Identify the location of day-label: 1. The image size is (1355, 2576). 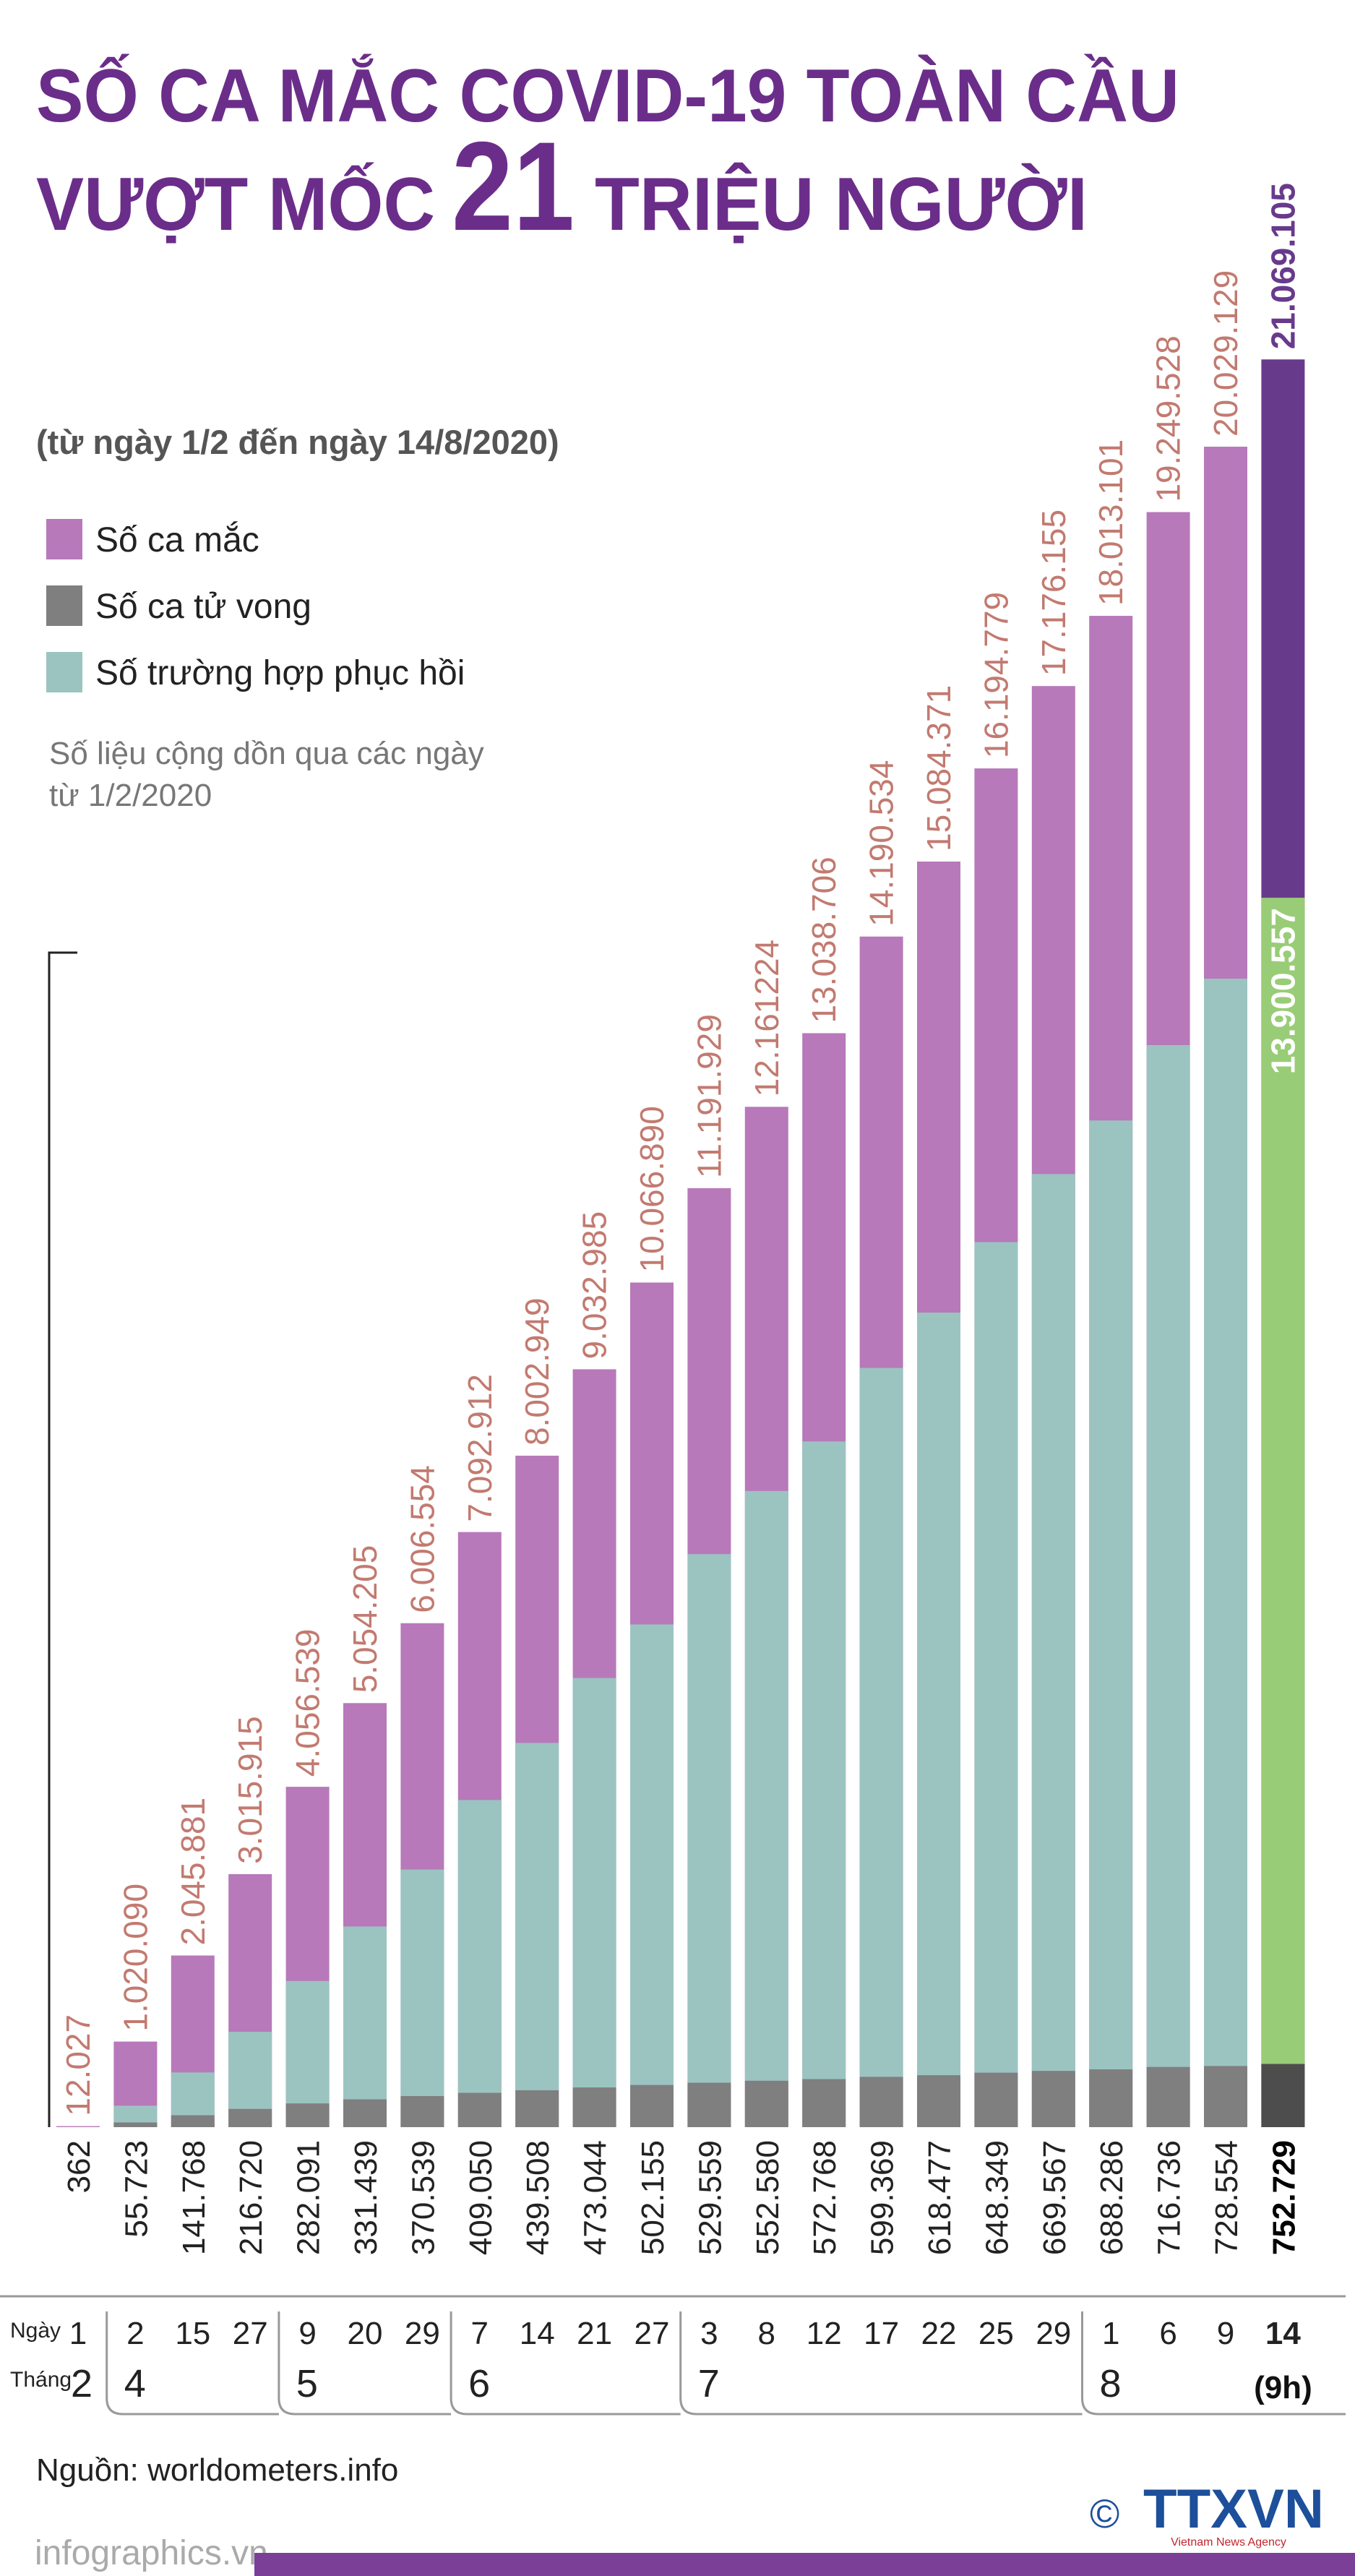
(1110, 2333).